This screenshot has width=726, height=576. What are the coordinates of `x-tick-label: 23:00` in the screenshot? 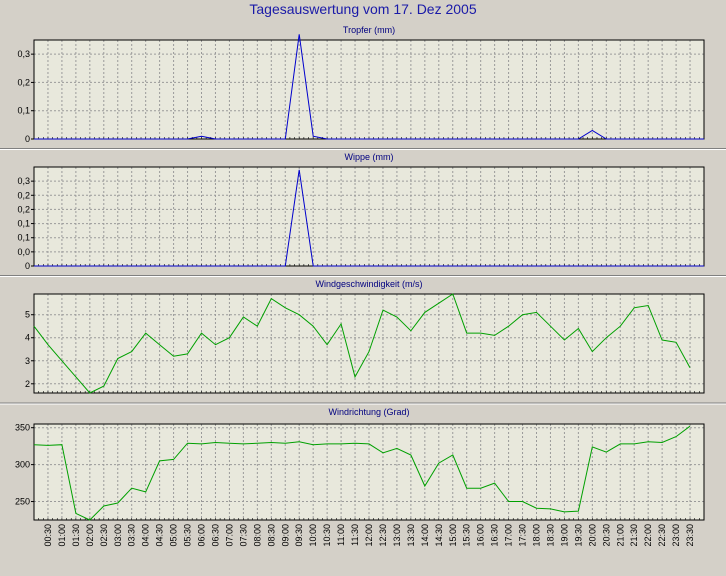 It's located at (676, 535).